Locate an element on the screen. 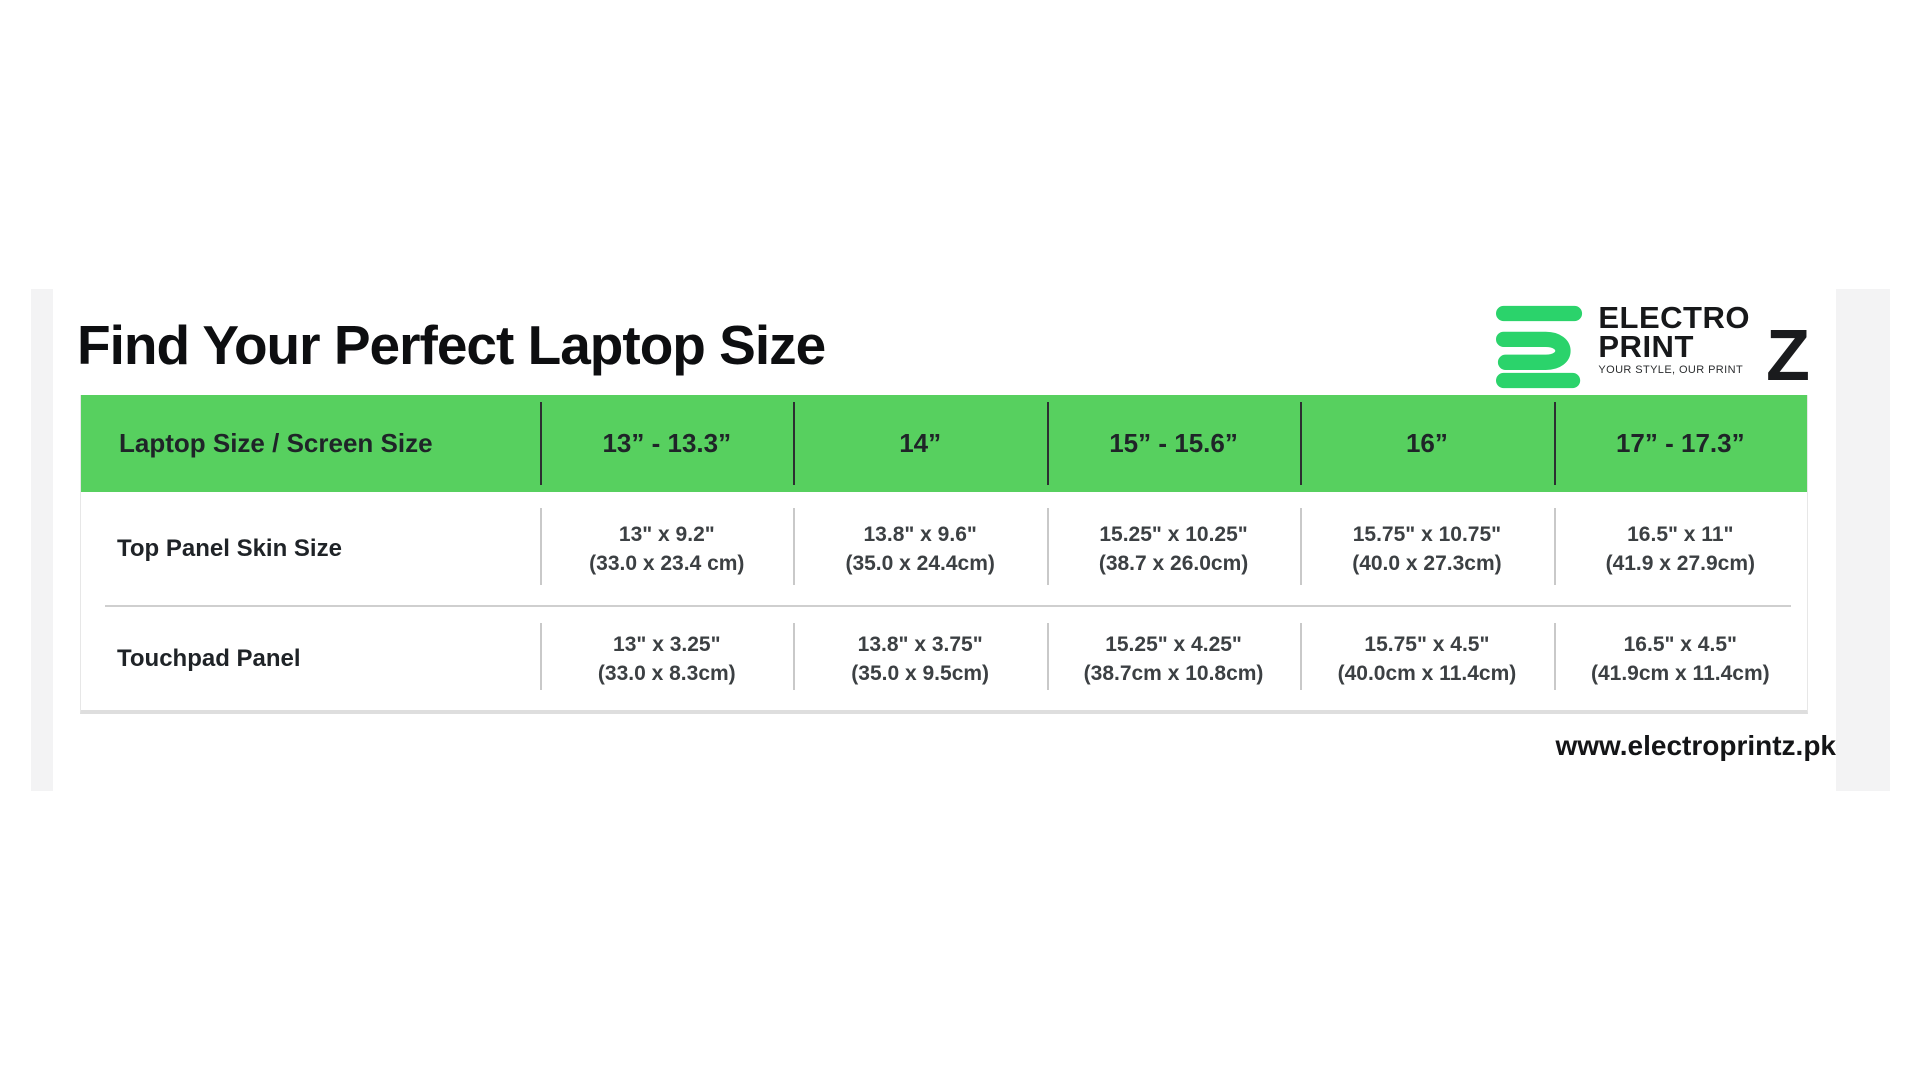  size-inches: 16.5" x 4.5" is located at coordinates (1680, 644).